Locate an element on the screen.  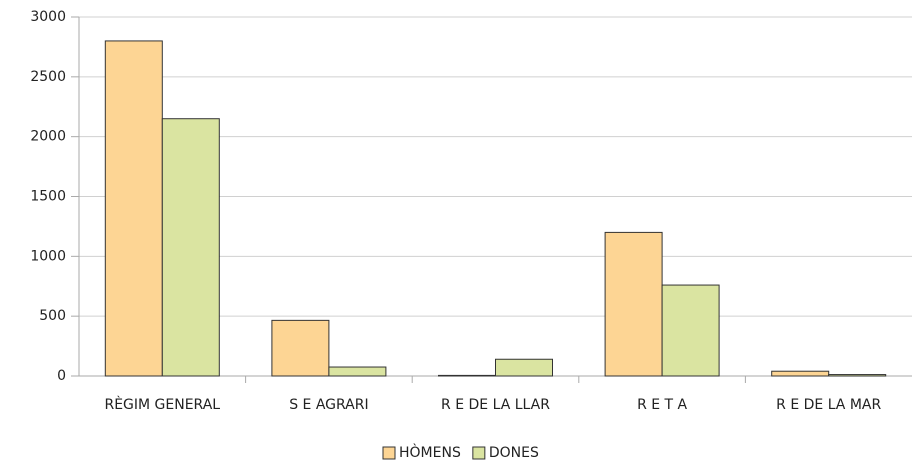
y-tick-label: 2000 is located at coordinates (48, 137).